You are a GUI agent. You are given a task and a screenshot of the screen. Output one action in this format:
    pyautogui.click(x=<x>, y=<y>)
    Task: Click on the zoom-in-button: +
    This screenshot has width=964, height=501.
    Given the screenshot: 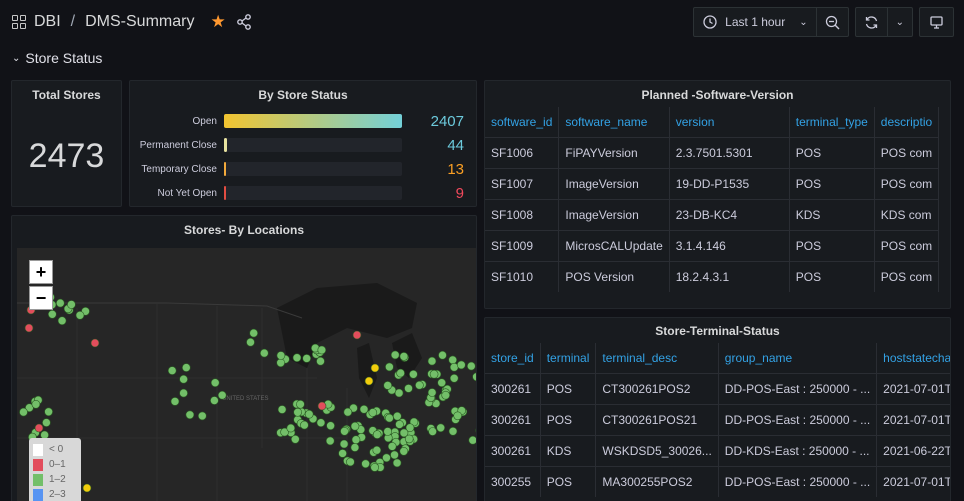 What is the action you would take?
    pyautogui.click(x=41, y=272)
    